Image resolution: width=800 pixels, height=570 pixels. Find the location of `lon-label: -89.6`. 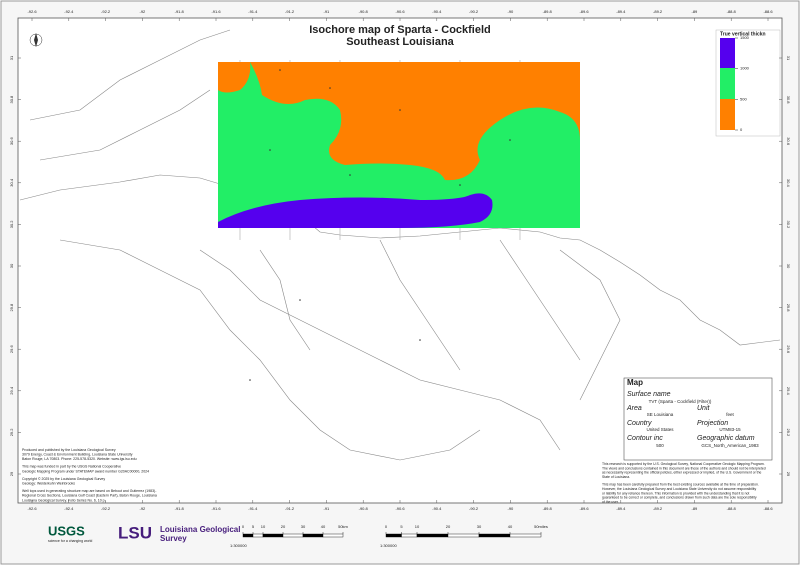

lon-label: -89.6 is located at coordinates (584, 508).